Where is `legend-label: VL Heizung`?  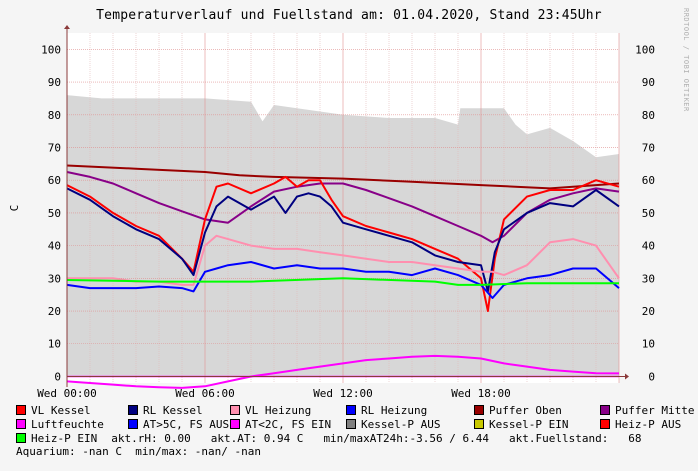
legend-label: VL Heizung is located at coordinates (278, 410).